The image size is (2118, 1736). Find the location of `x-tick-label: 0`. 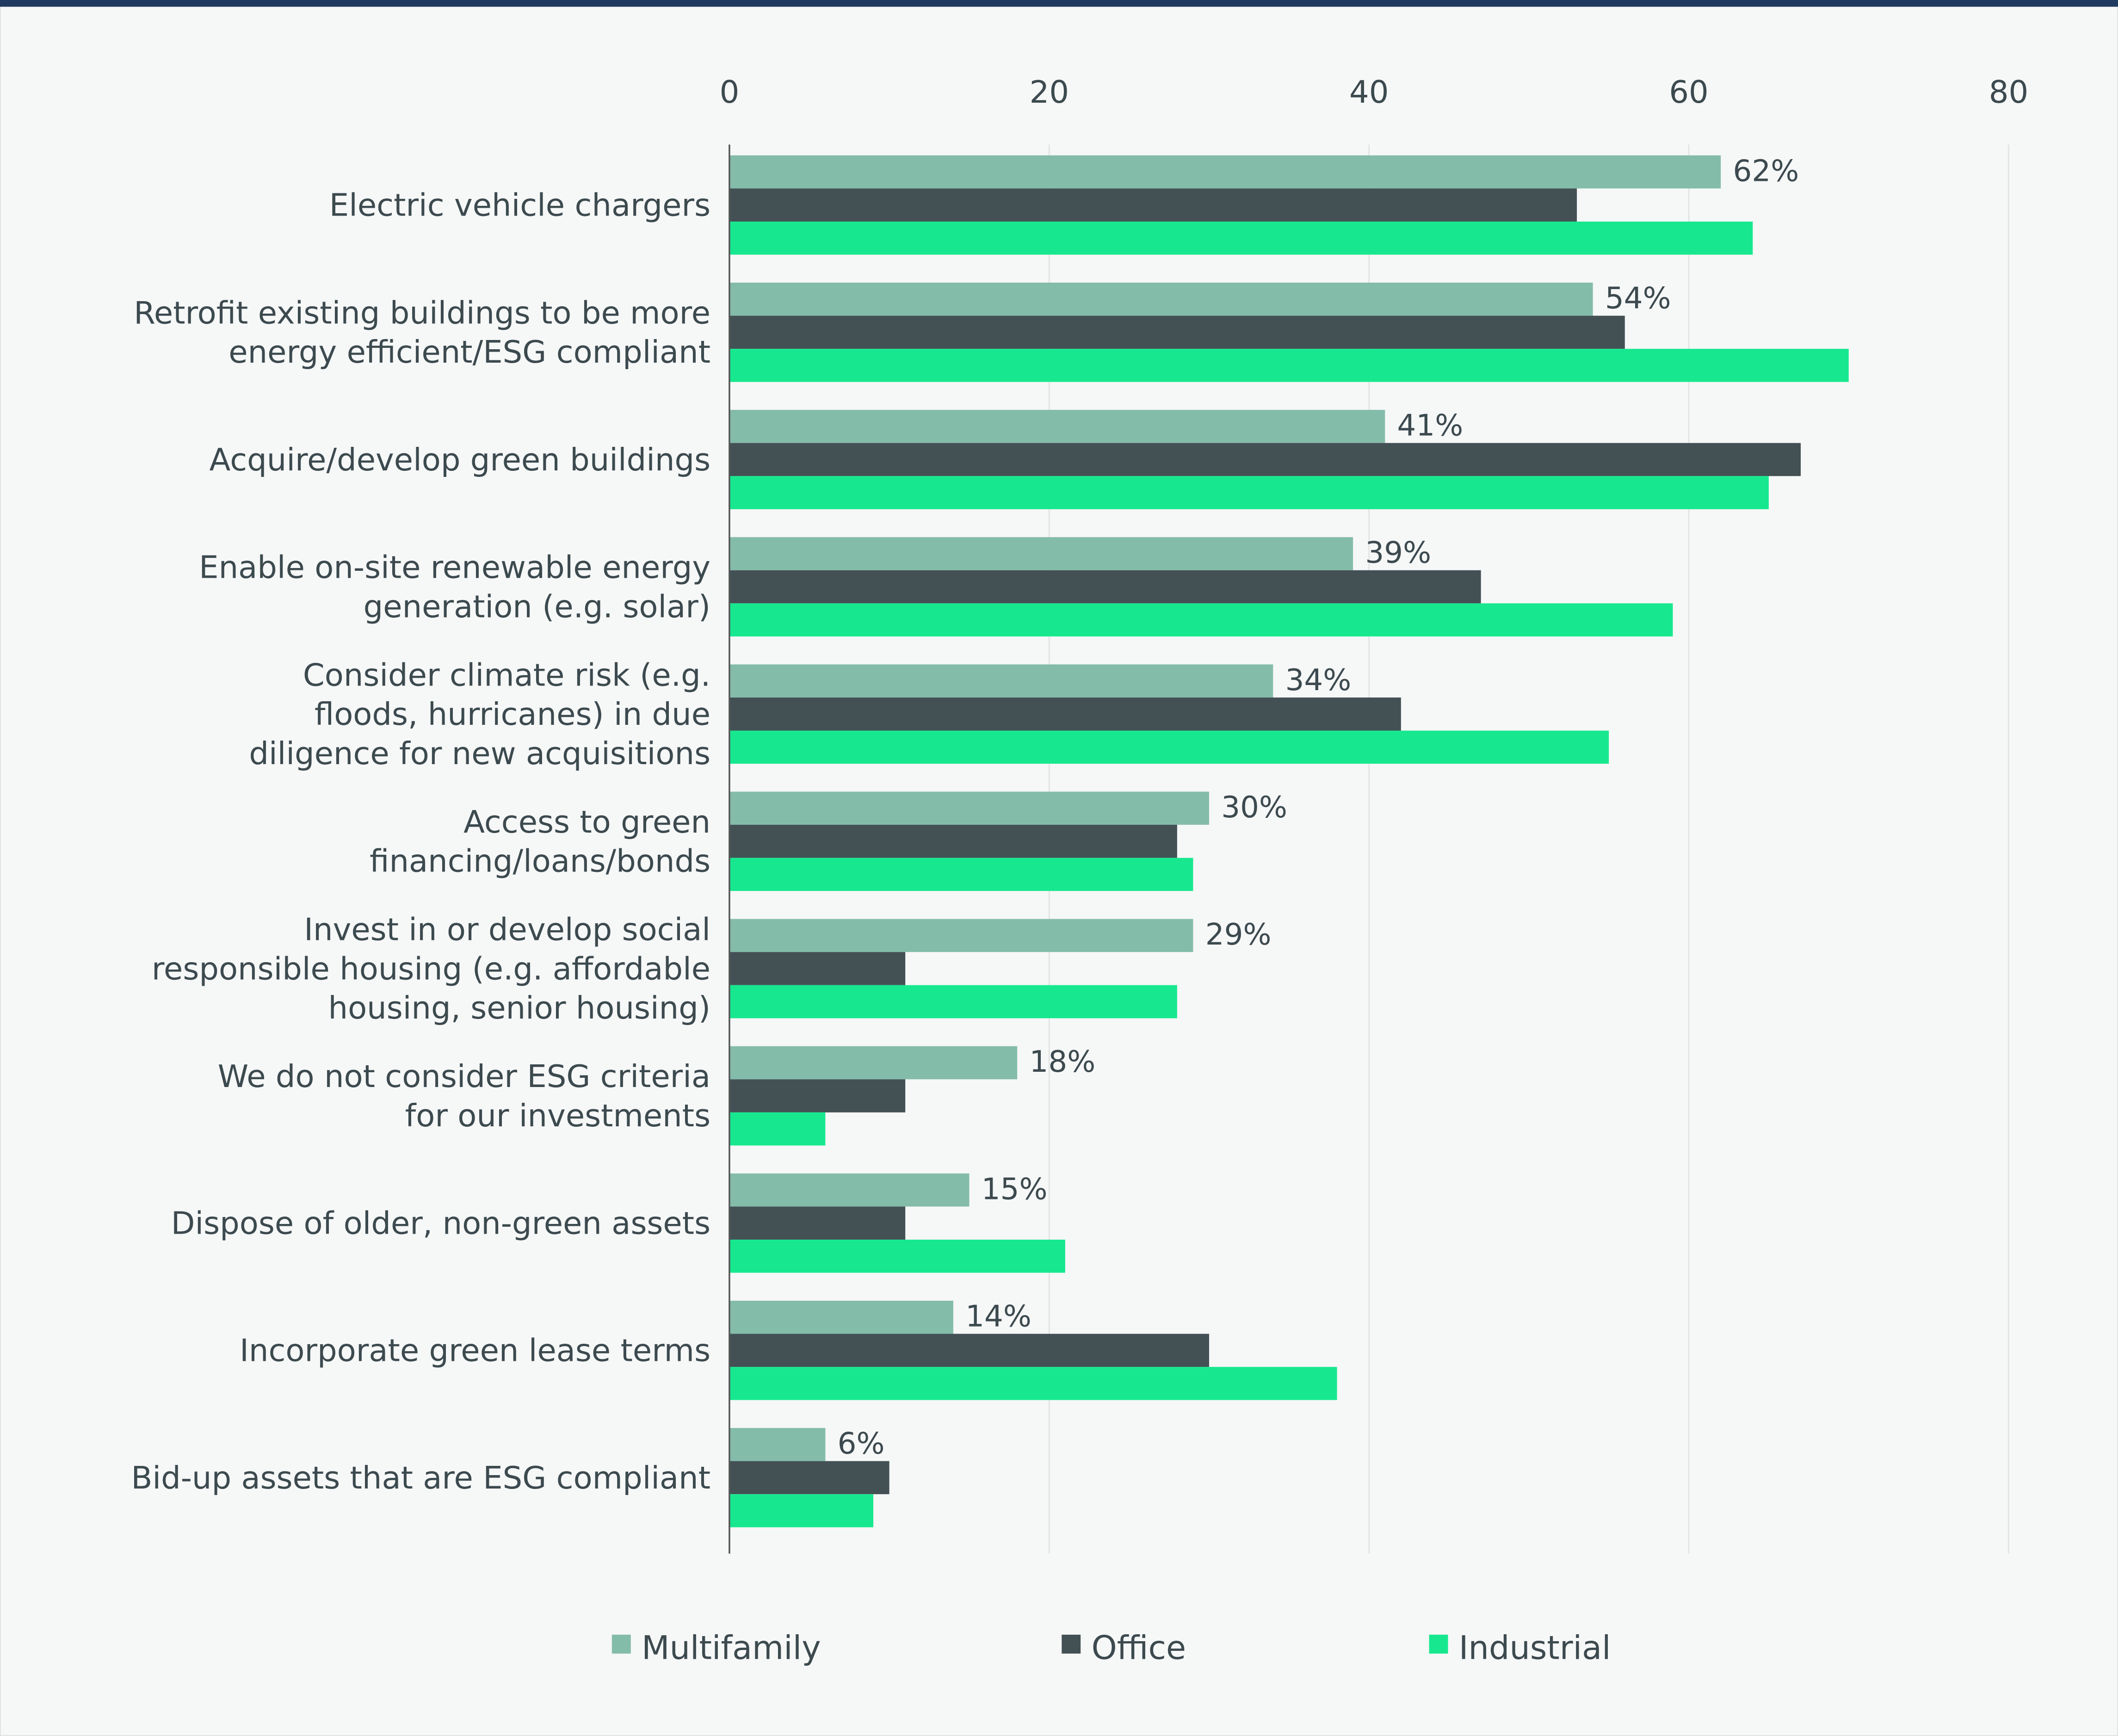

x-tick-label: 0 is located at coordinates (730, 92).